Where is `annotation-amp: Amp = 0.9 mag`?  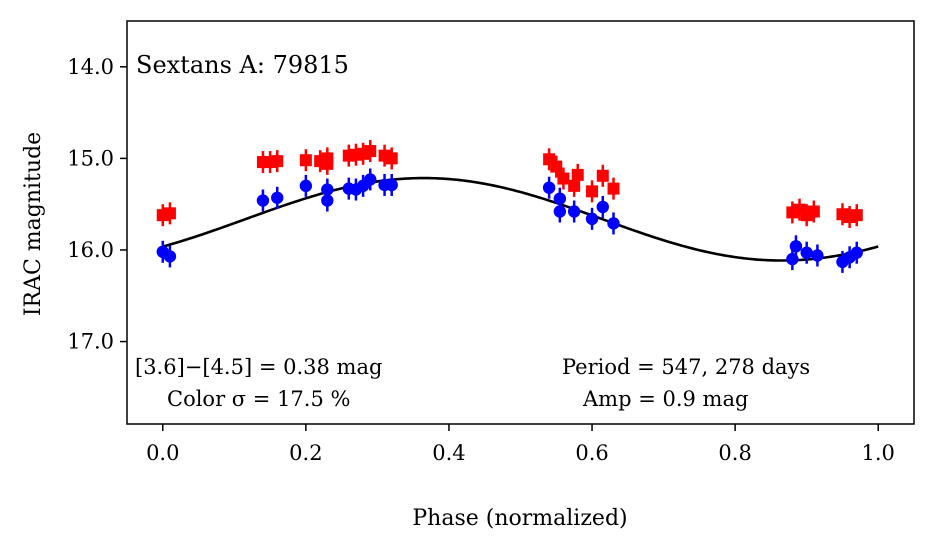
annotation-amp: Amp = 0.9 mag is located at coordinates (665, 399).